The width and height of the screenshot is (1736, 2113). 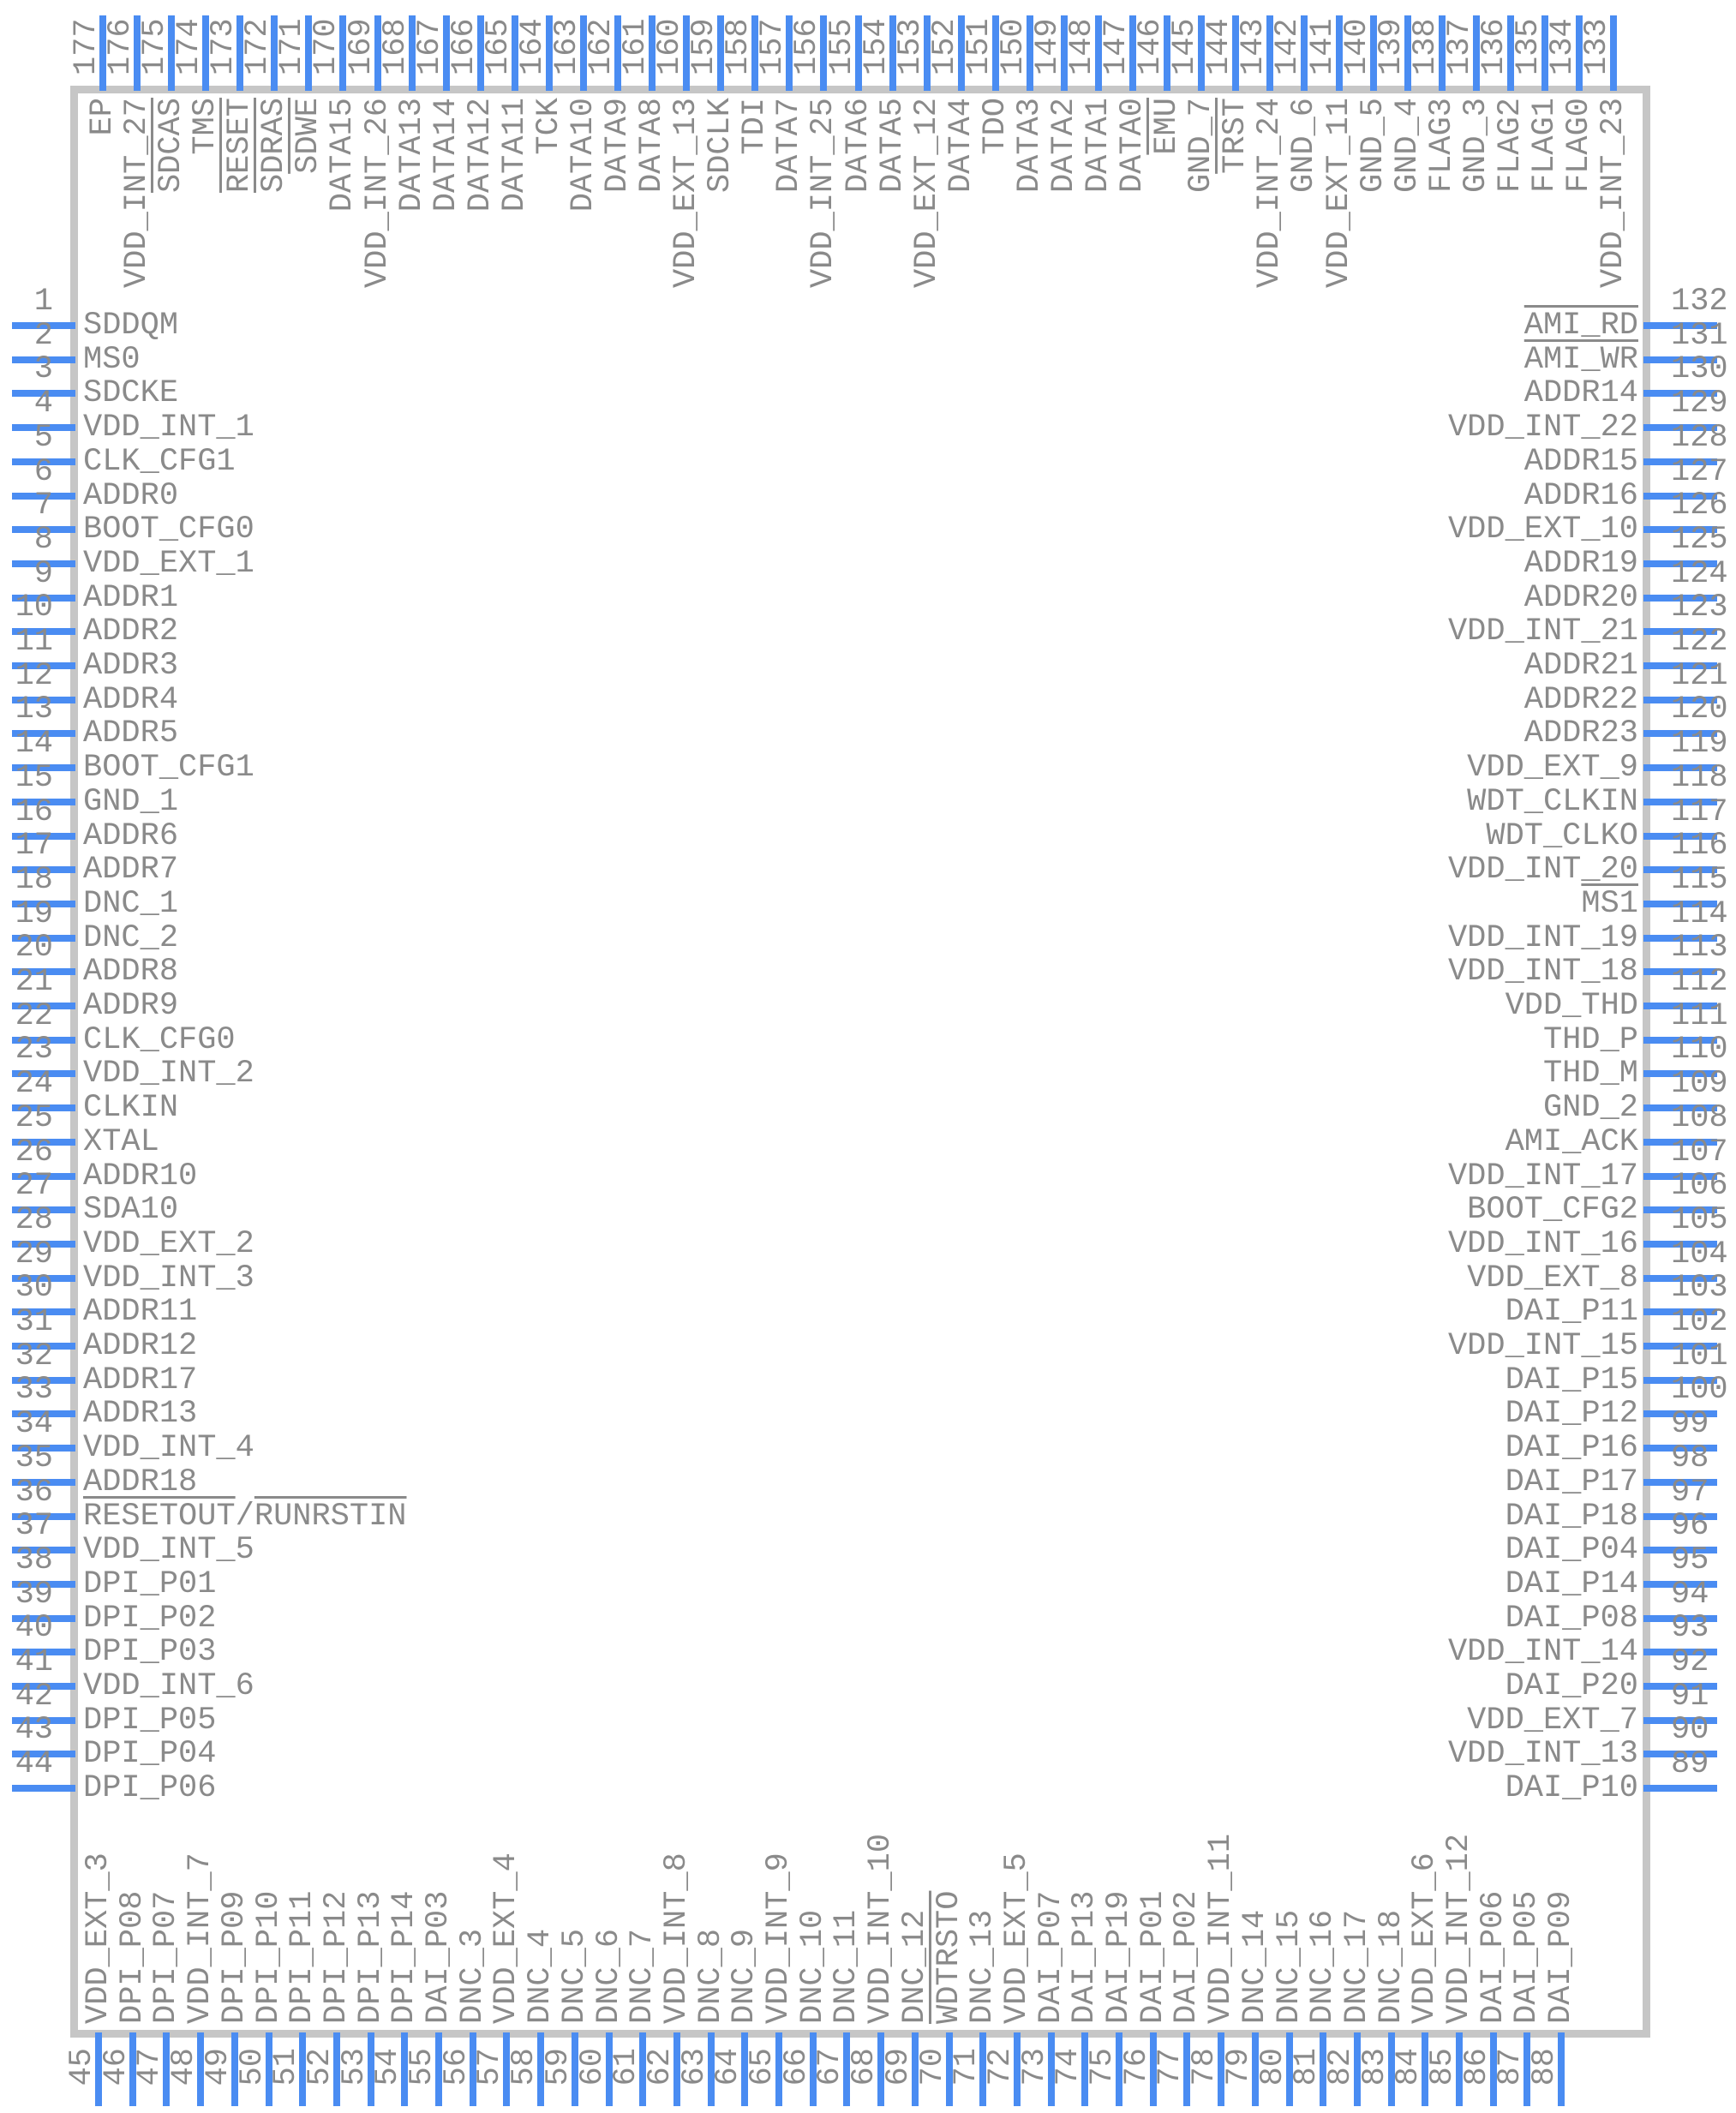 I want to click on pin-86-label: DAI_P06, so click(x=1493, y=1957).